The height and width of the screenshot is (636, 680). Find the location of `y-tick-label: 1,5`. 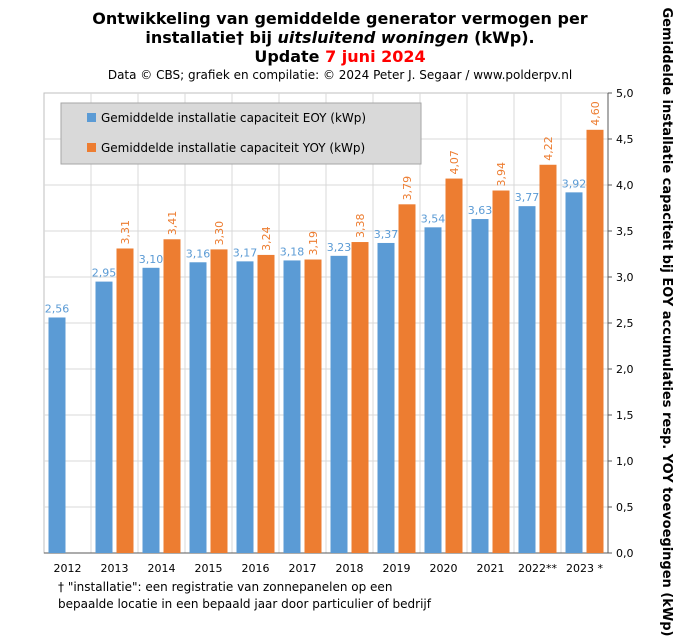

y-tick-label: 1,5 is located at coordinates (625, 415).